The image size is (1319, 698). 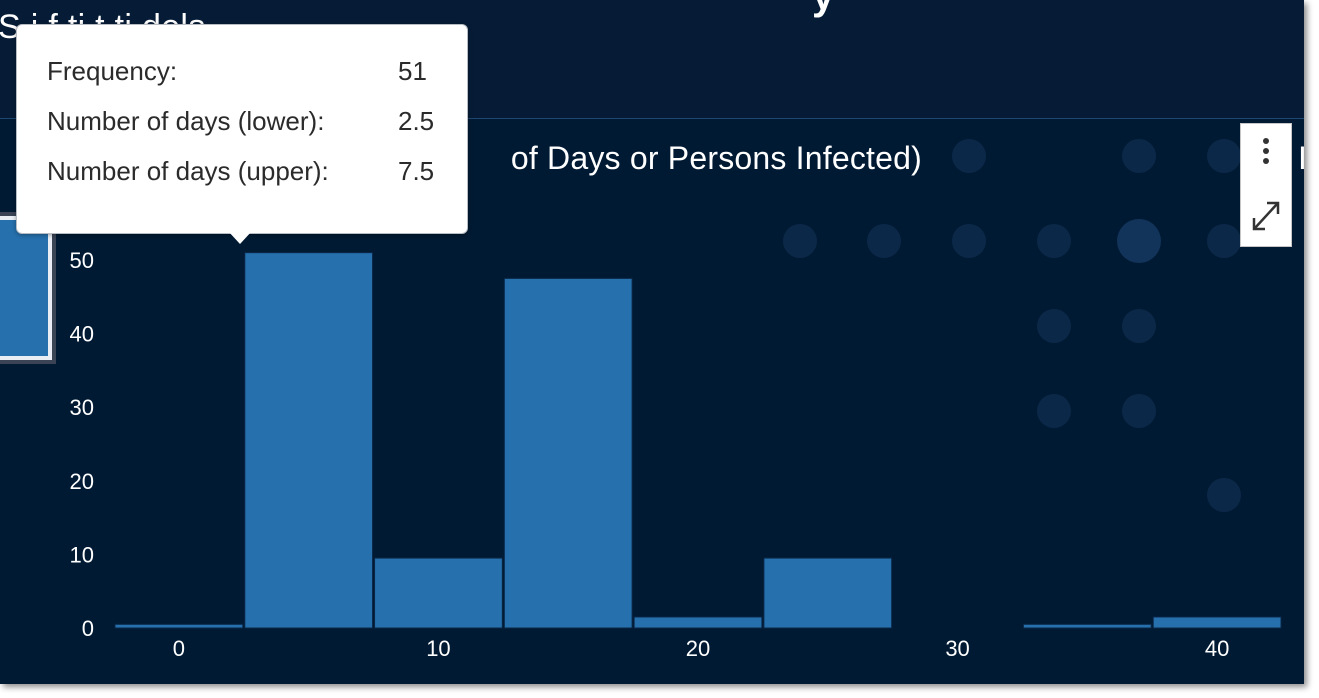 I want to click on tooltip-label: Frequency:, so click(x=112, y=71).